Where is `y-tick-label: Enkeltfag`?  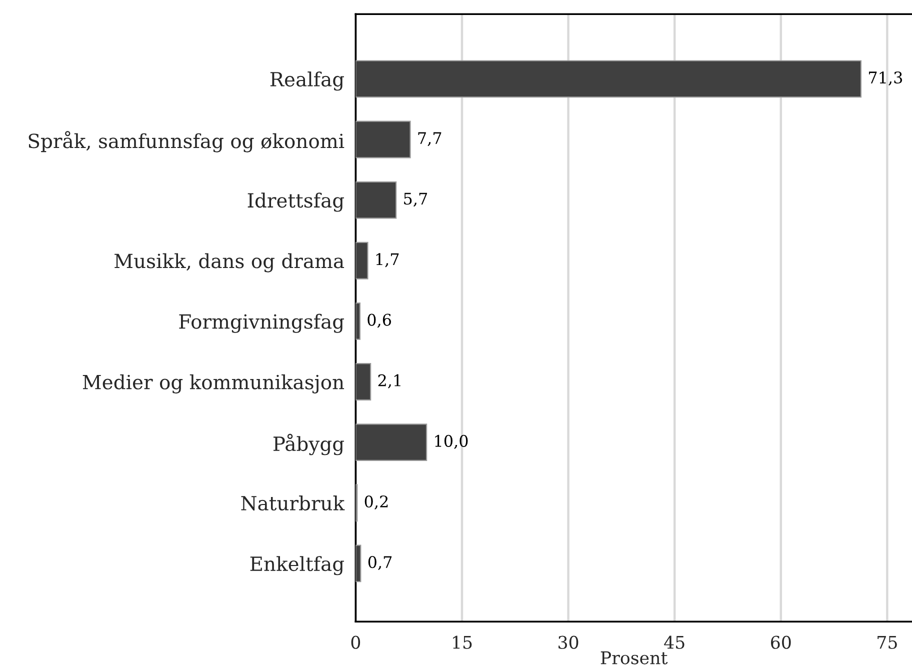 y-tick-label: Enkeltfag is located at coordinates (297, 566).